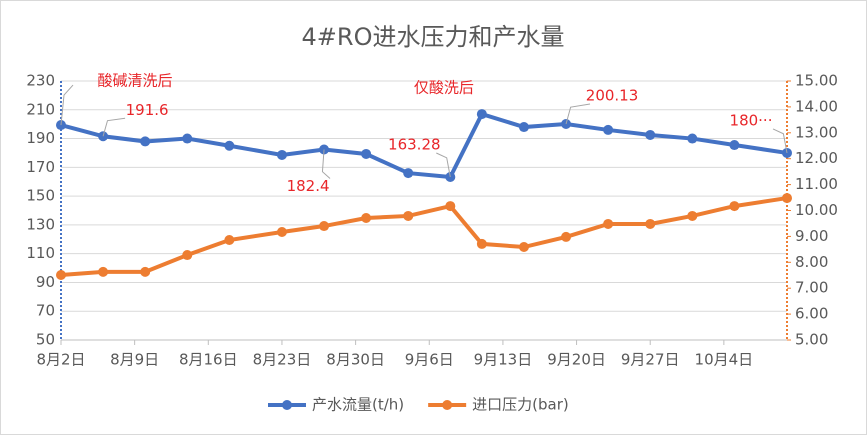 This screenshot has width=867, height=435. What do you see at coordinates (811, 262) in the screenshot?
I see `y2-tick-label: 8.00` at bounding box center [811, 262].